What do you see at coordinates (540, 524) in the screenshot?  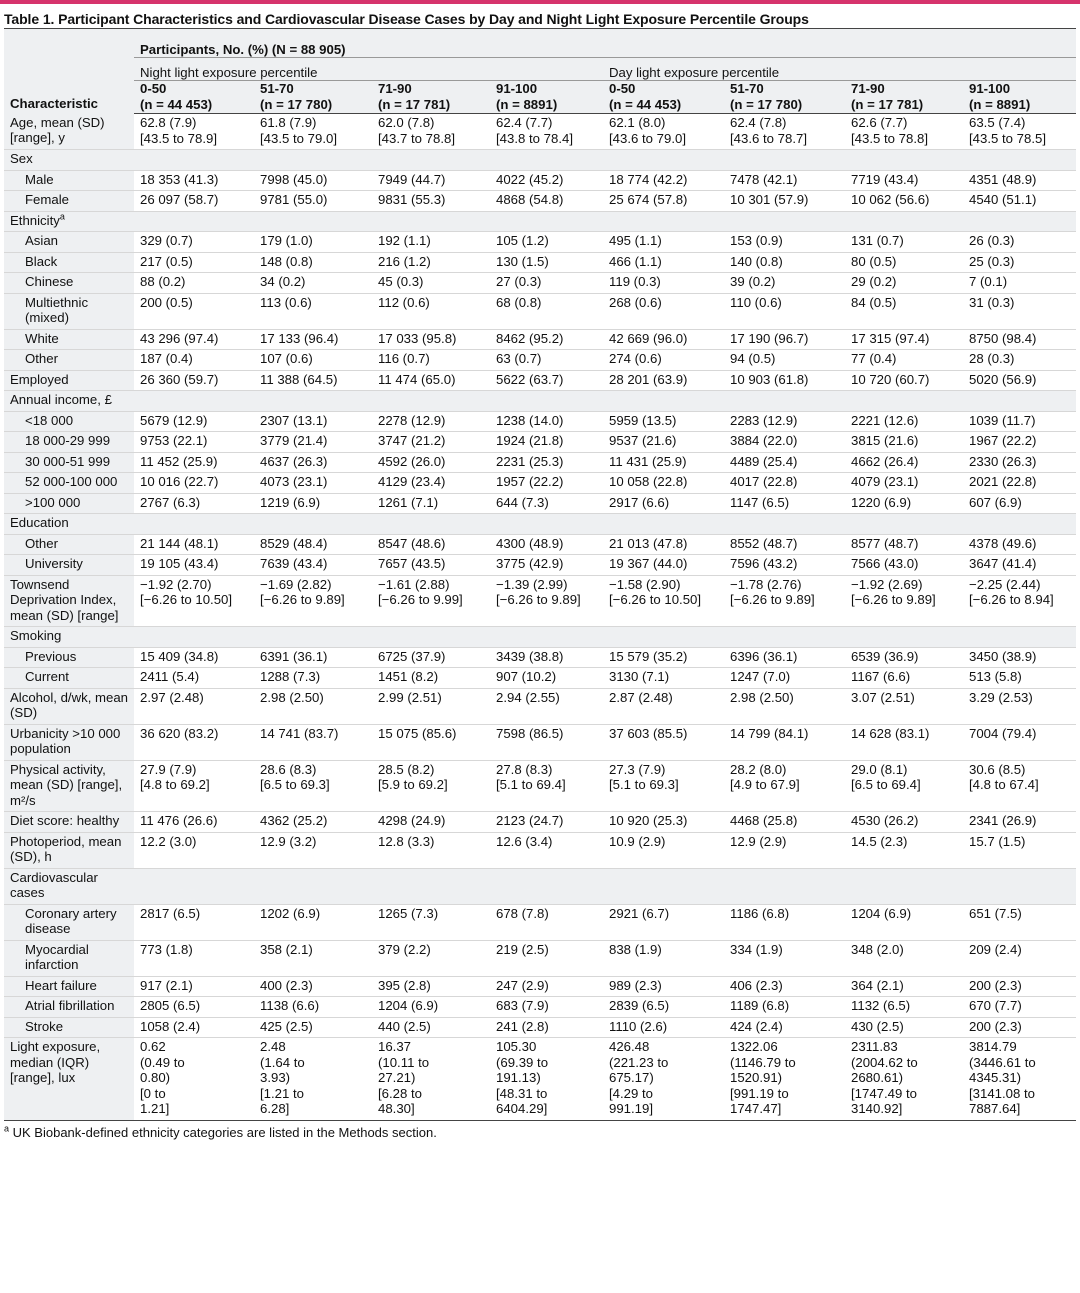 I see `table-row: Education` at bounding box center [540, 524].